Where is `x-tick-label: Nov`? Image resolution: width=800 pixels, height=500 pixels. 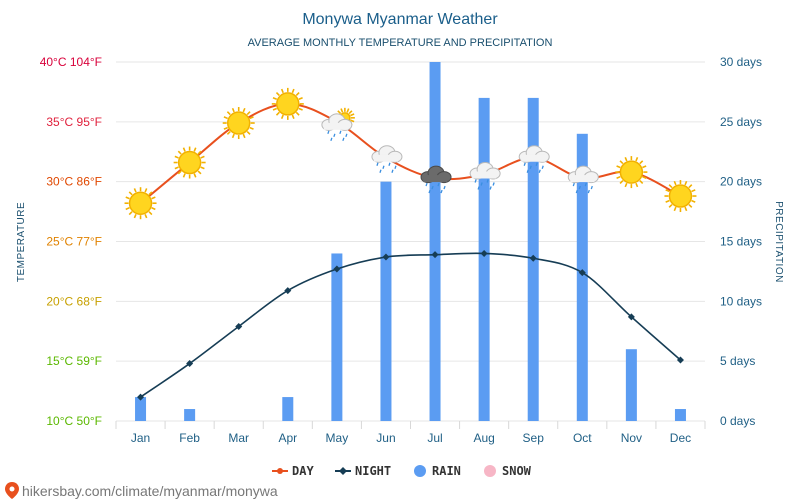 x-tick-label: Nov is located at coordinates (631, 438).